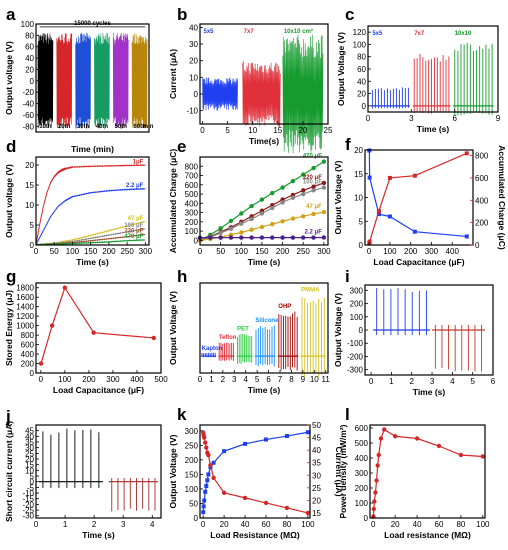 The image size is (508, 550). I want to click on y2-tick-label: 400, so click(482, 200).